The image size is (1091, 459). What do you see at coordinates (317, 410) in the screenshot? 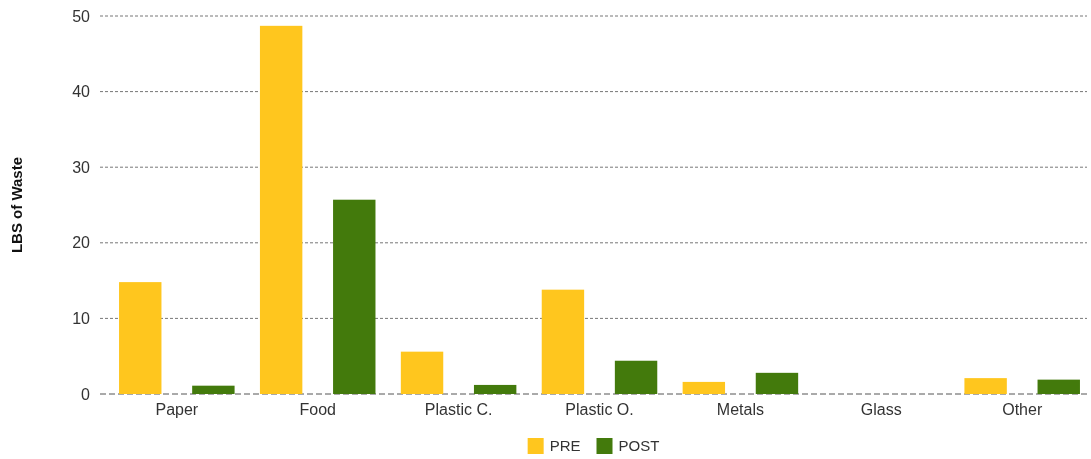
I see `x-tick-label: Food` at bounding box center [317, 410].